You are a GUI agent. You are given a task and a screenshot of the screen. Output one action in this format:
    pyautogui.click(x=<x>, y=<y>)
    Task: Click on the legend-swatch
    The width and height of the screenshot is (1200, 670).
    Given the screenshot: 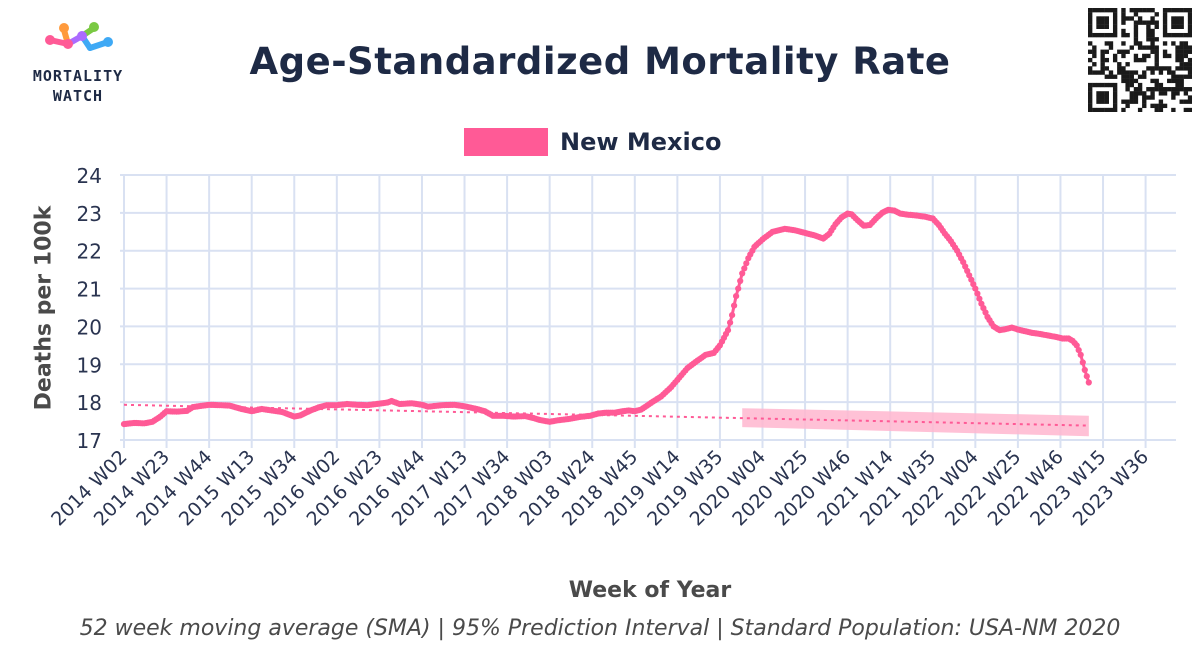 What is the action you would take?
    pyautogui.click(x=506, y=142)
    